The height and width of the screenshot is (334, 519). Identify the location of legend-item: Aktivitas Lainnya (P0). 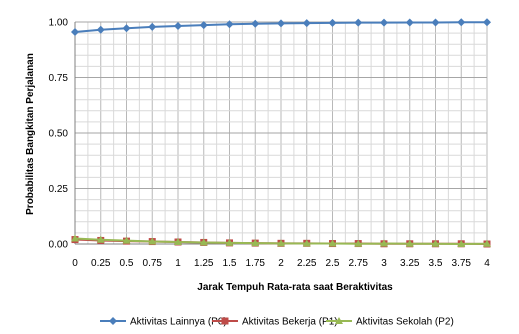
(163, 322).